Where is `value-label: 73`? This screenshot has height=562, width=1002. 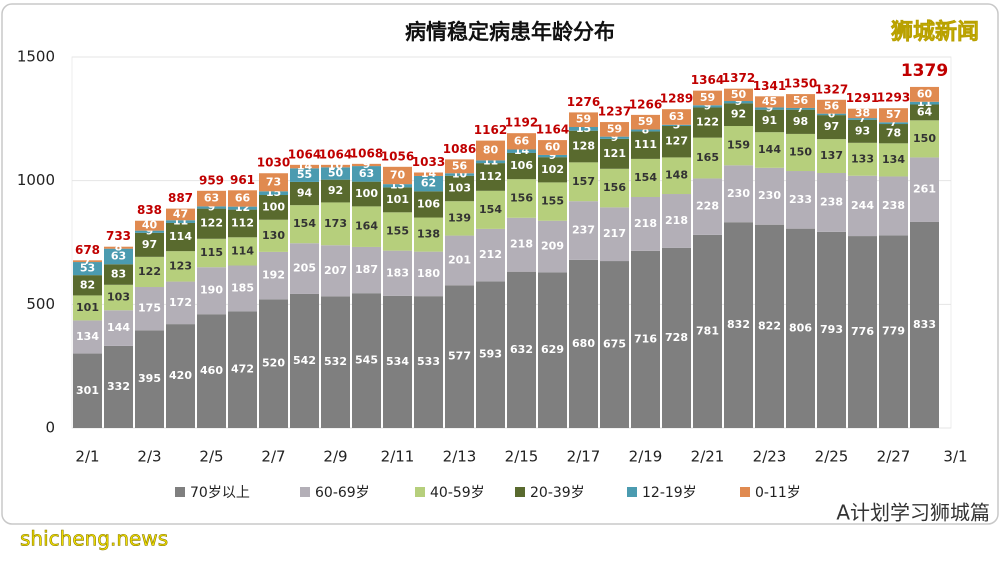 value-label: 73 is located at coordinates (273, 181).